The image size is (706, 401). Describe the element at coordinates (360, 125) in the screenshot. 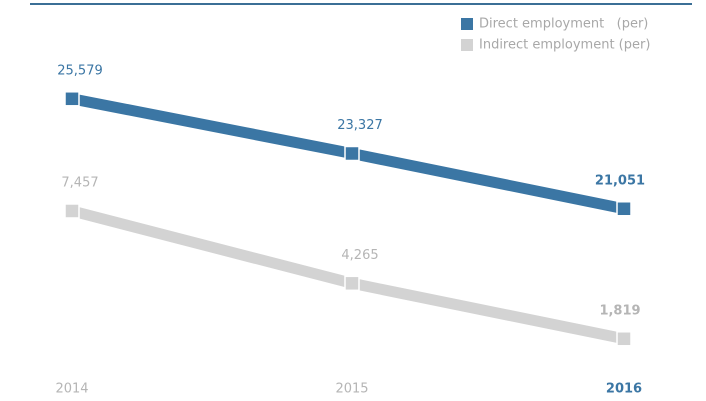

I see `value-label: 23,327` at that location.